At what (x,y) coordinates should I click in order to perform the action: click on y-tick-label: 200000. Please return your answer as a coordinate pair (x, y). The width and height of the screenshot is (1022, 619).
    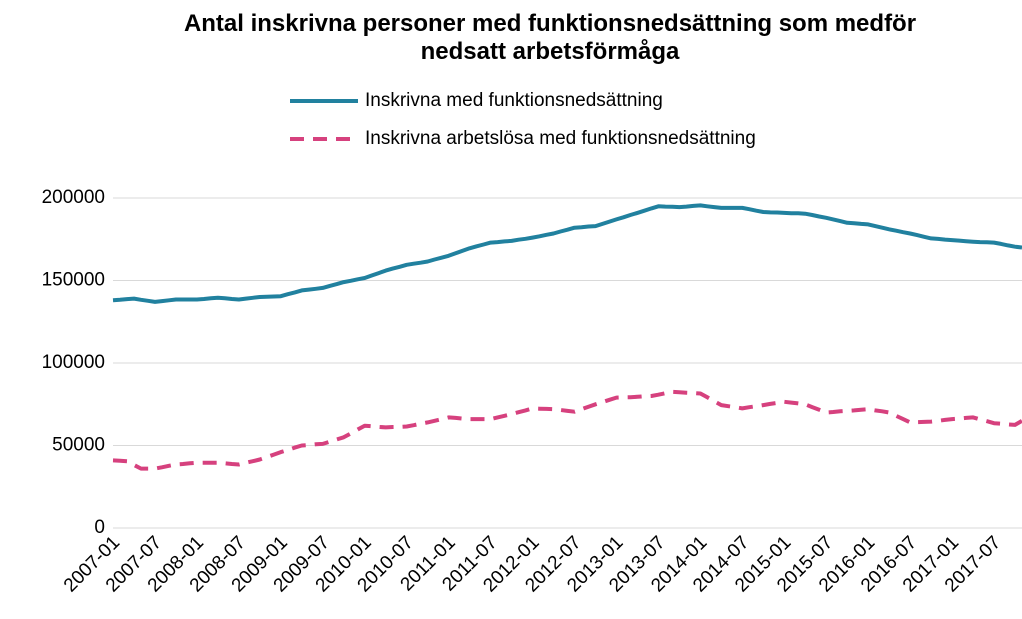
    Looking at the image, I should click on (73, 197).